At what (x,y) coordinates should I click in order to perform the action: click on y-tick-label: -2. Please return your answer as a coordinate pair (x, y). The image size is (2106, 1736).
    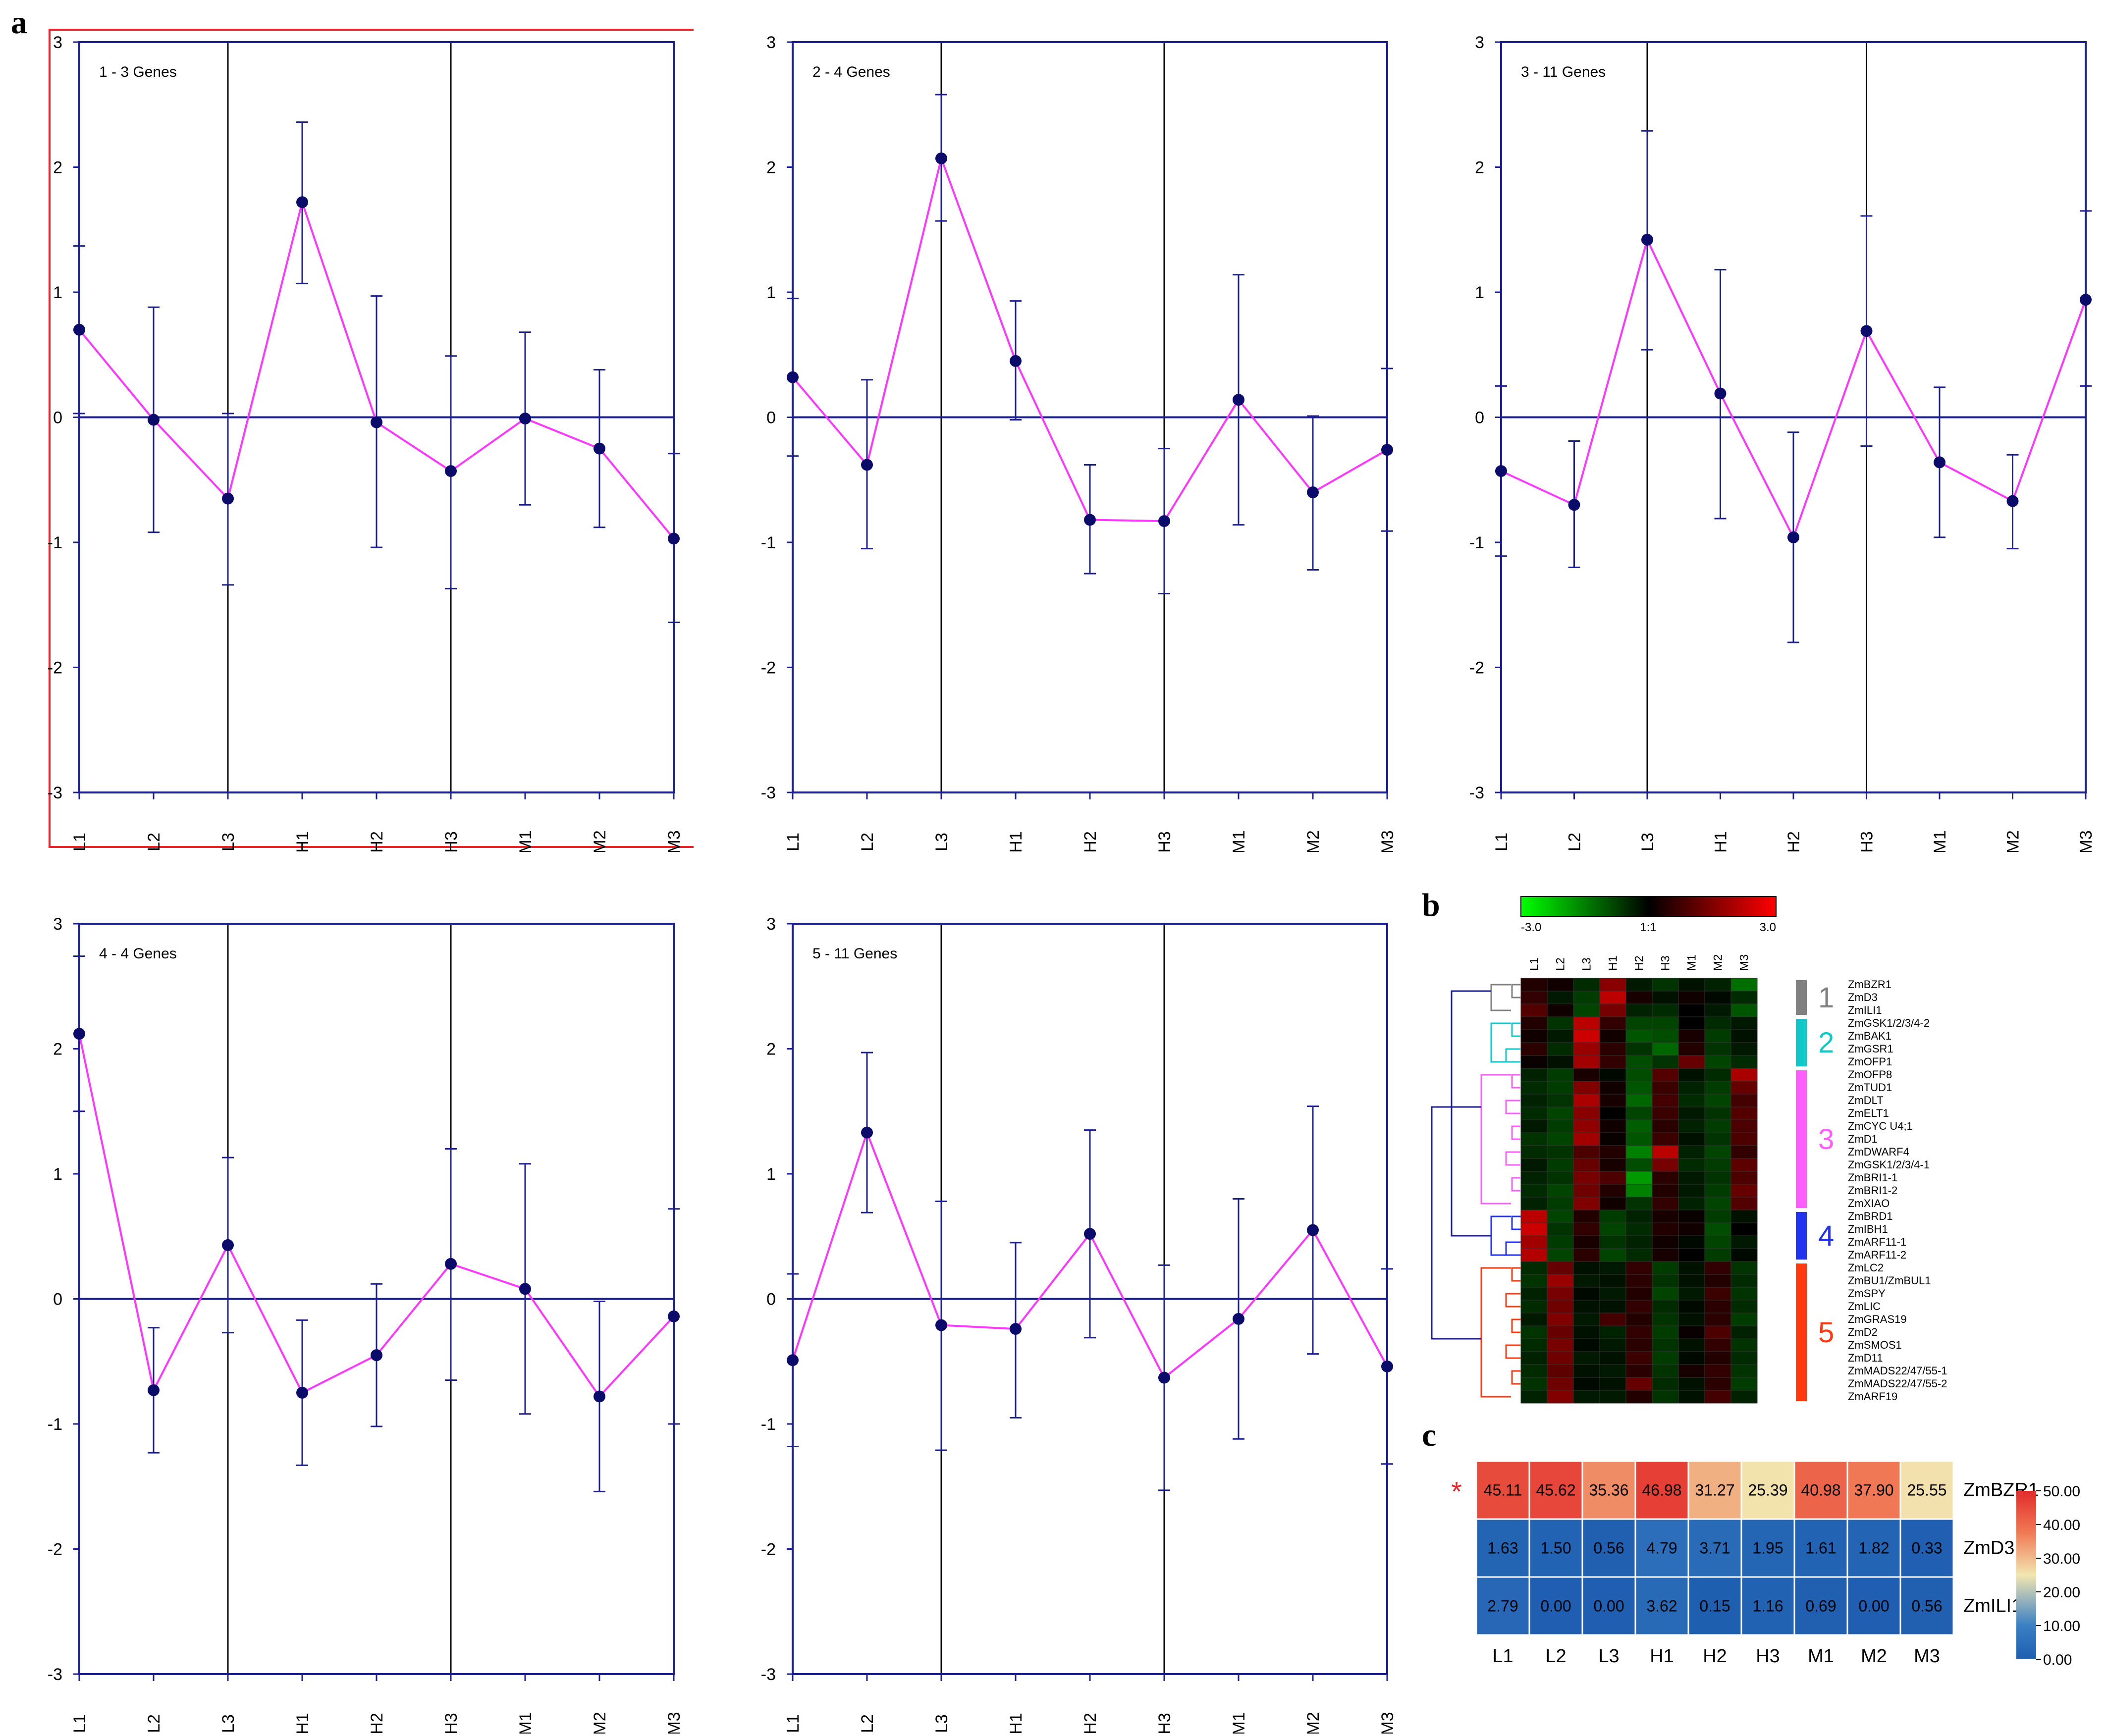
    Looking at the image, I should click on (769, 1549).